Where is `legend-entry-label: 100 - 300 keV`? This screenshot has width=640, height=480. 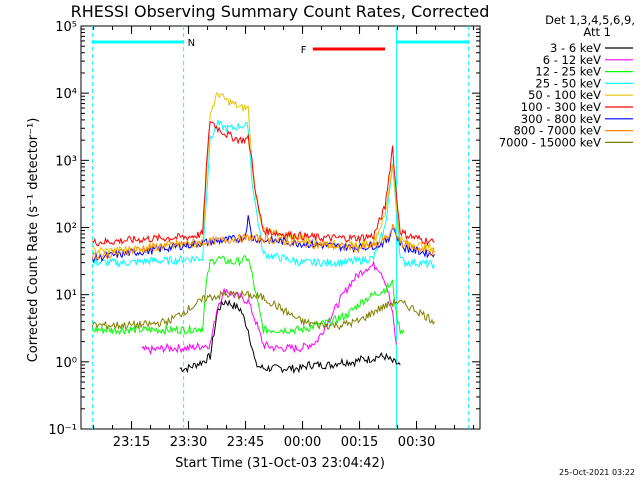 legend-entry-label: 100 - 300 keV is located at coordinates (561, 107).